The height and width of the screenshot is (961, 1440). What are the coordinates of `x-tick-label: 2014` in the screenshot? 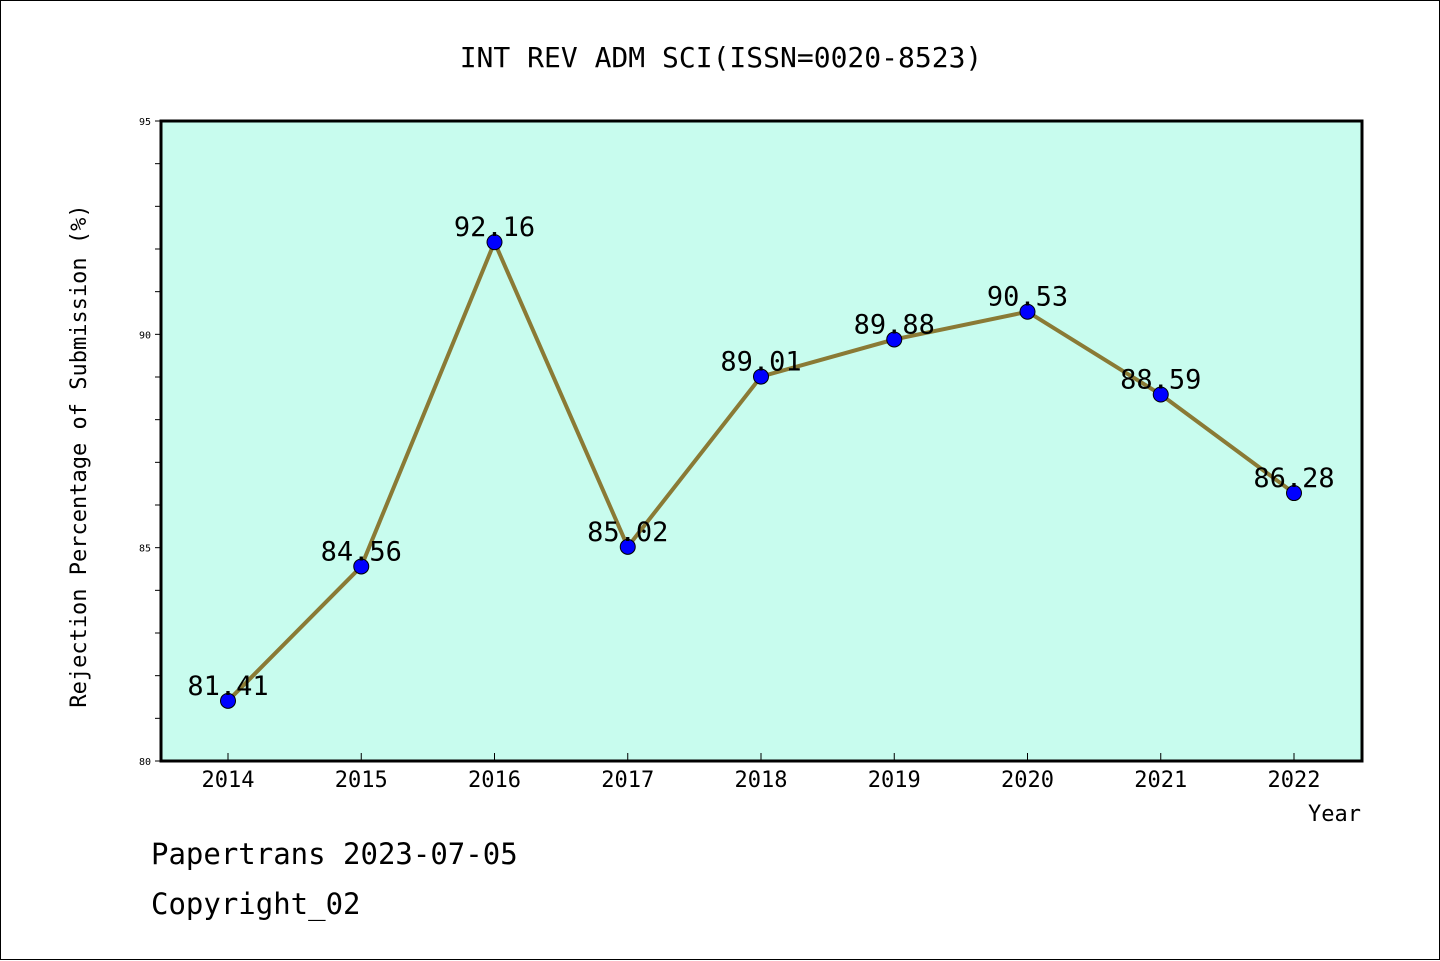 It's located at (228, 780).